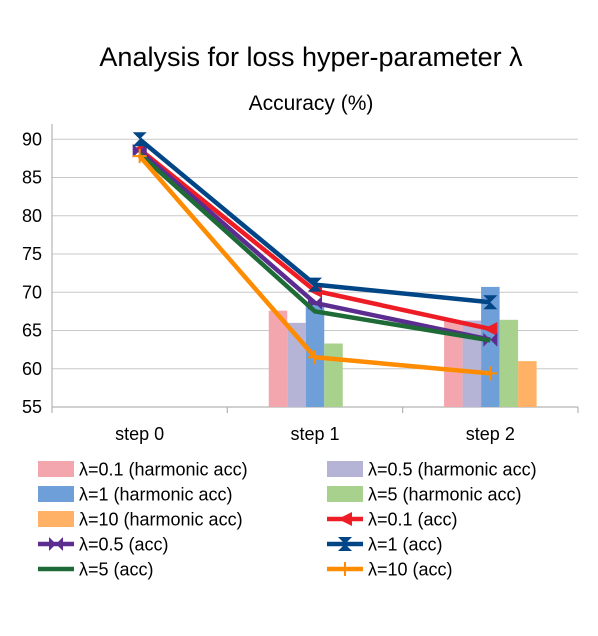 Image resolution: width=598 pixels, height=636 pixels. I want to click on legend-label: λ=5 (harmonic acc), so click(445, 495).